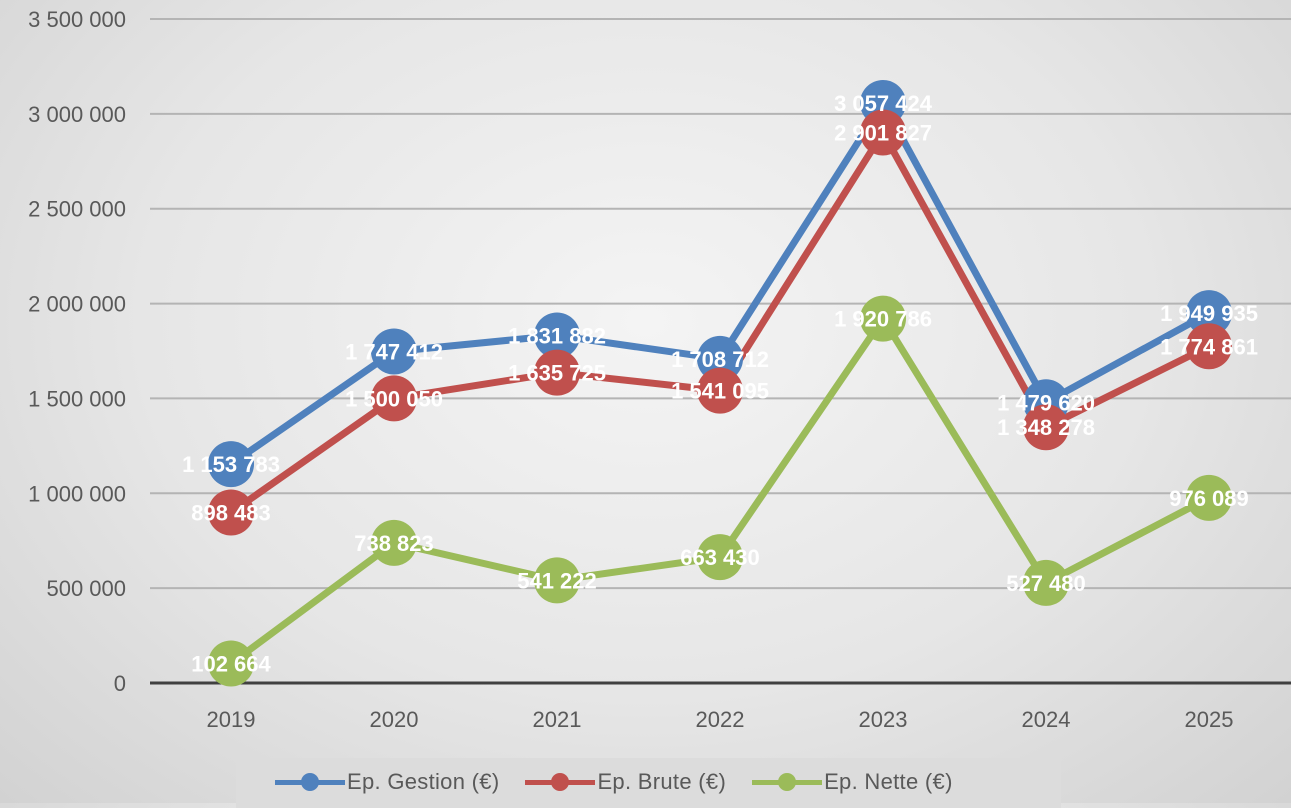  I want to click on data-label-ep-nette: 541 222, so click(557, 580).